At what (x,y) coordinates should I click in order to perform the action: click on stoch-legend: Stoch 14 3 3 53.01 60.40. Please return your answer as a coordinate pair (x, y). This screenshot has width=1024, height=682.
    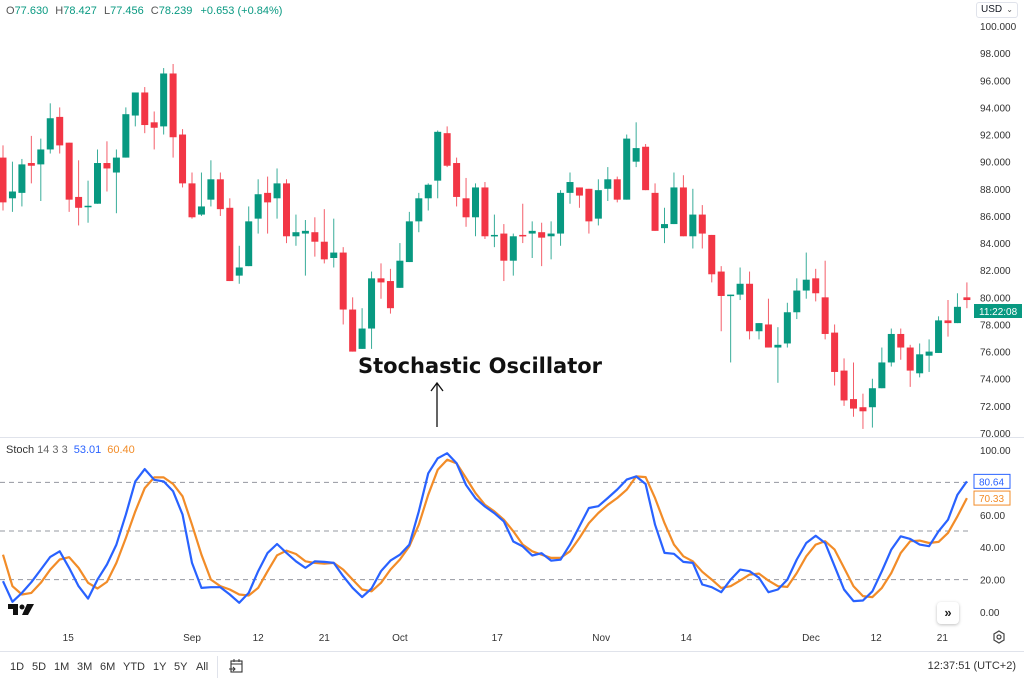
    Looking at the image, I should click on (70, 450).